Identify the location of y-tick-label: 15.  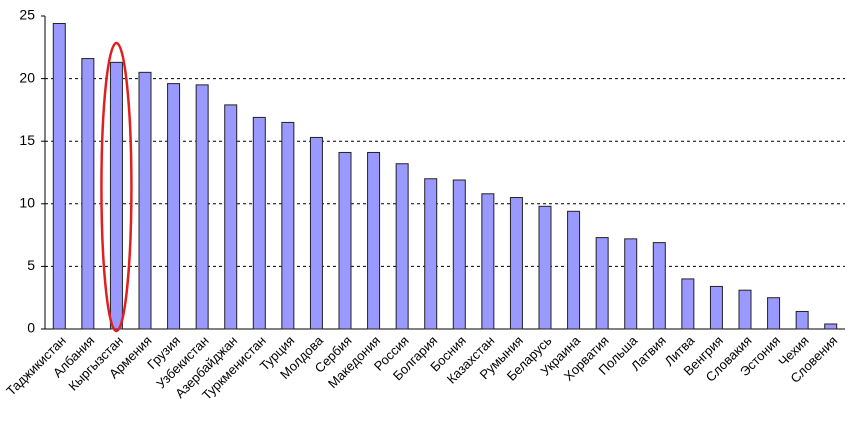
(27, 140).